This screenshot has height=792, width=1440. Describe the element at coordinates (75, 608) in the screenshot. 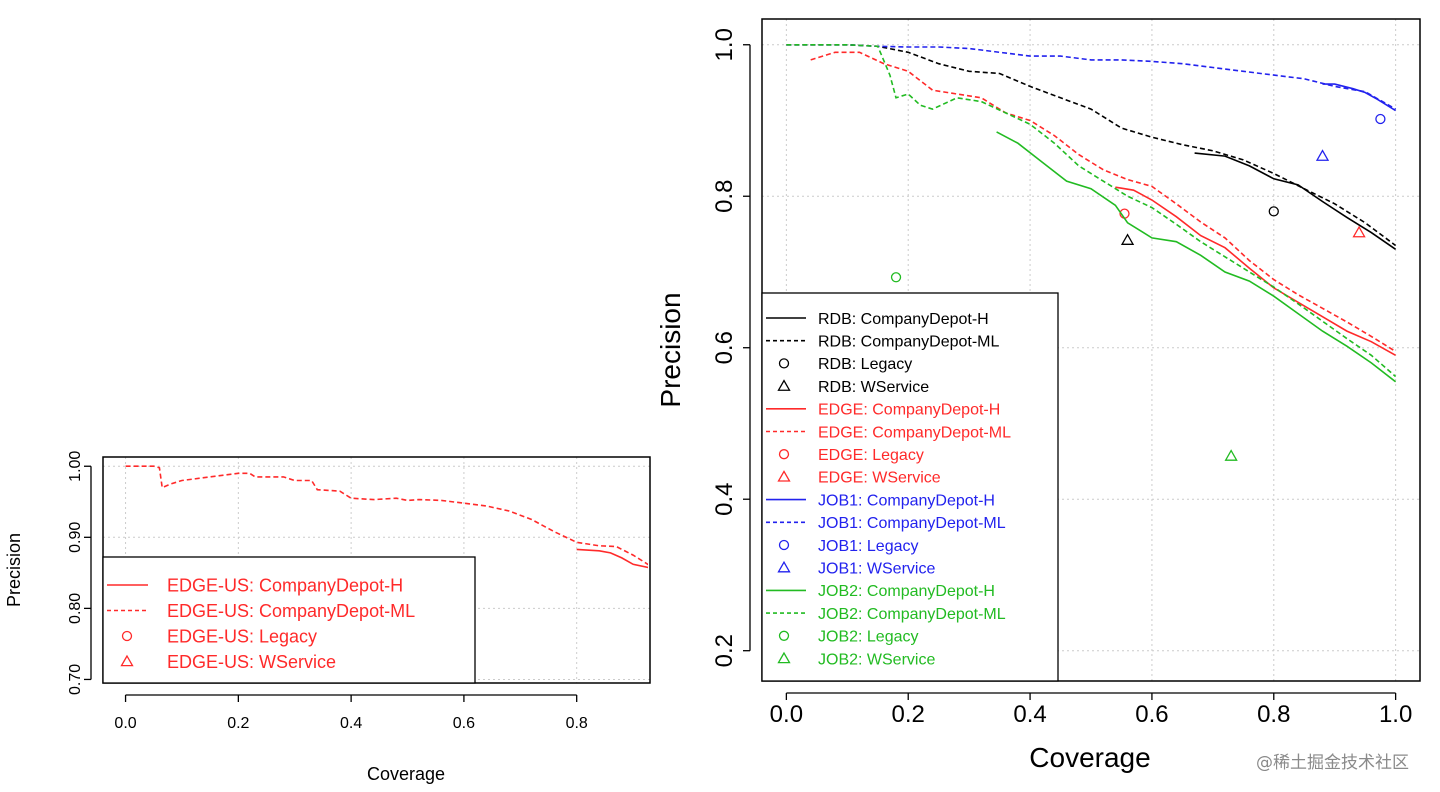

I see `y-tick-label: 0.80` at that location.